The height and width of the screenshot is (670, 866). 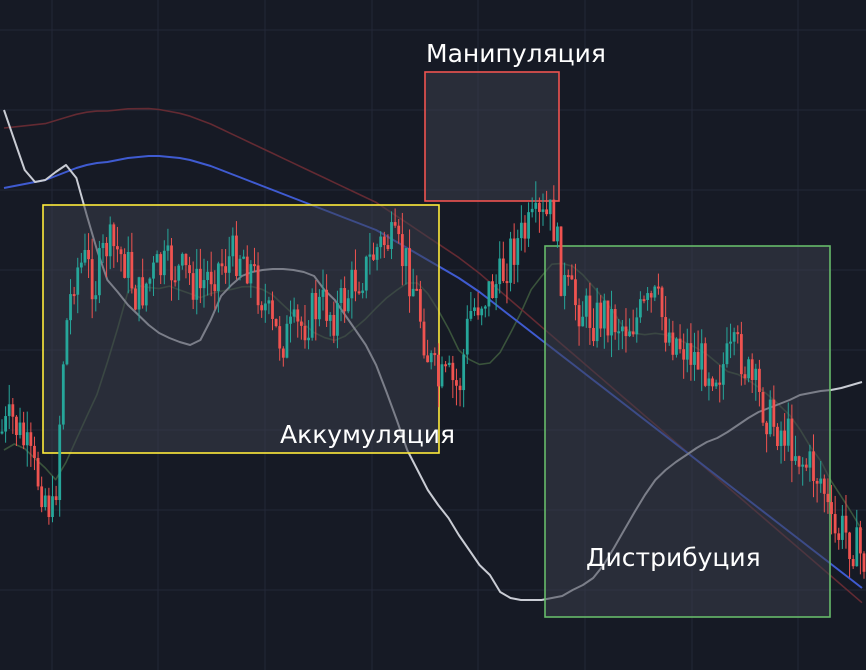 What do you see at coordinates (367, 434) in the screenshot?
I see `zone-accumulation-label: Аккумуляция` at bounding box center [367, 434].